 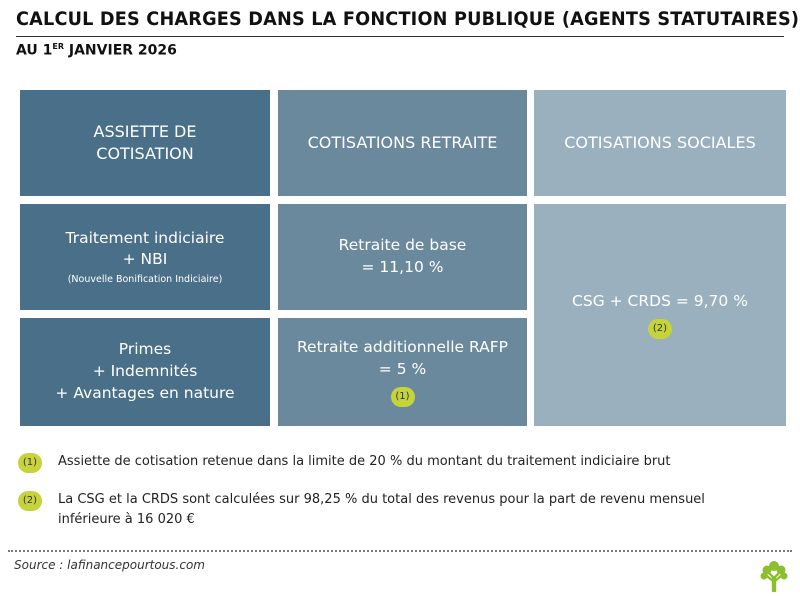 What do you see at coordinates (400, 551) in the screenshot?
I see `footer-divider` at bounding box center [400, 551].